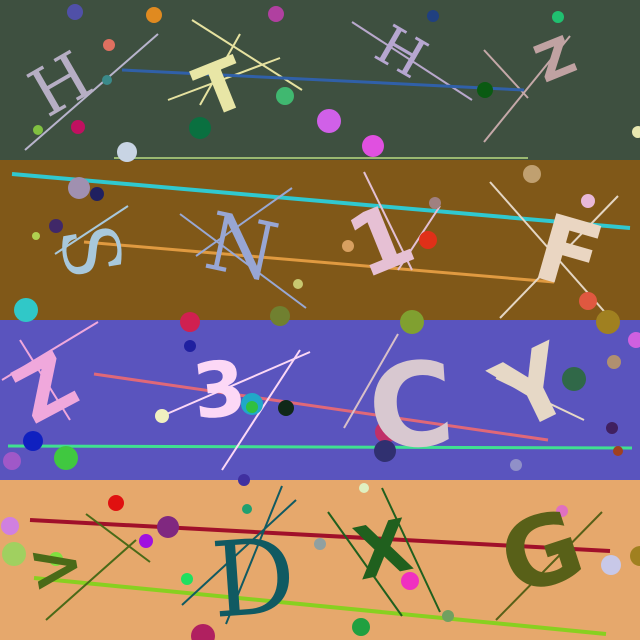 This screenshot has width=640, height=640. I want to click on captcha-char-r4-c1: >, so click(56, 565).